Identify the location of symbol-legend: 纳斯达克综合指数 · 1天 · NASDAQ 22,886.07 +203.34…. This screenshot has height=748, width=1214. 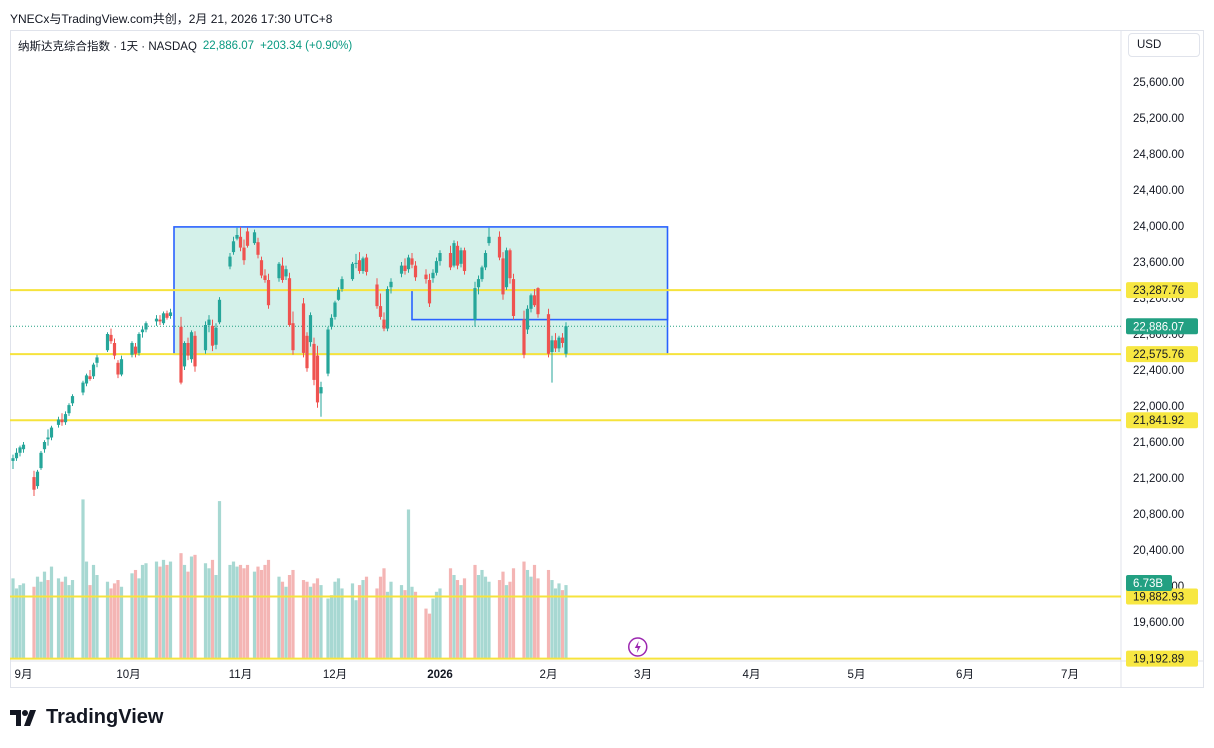
(185, 46).